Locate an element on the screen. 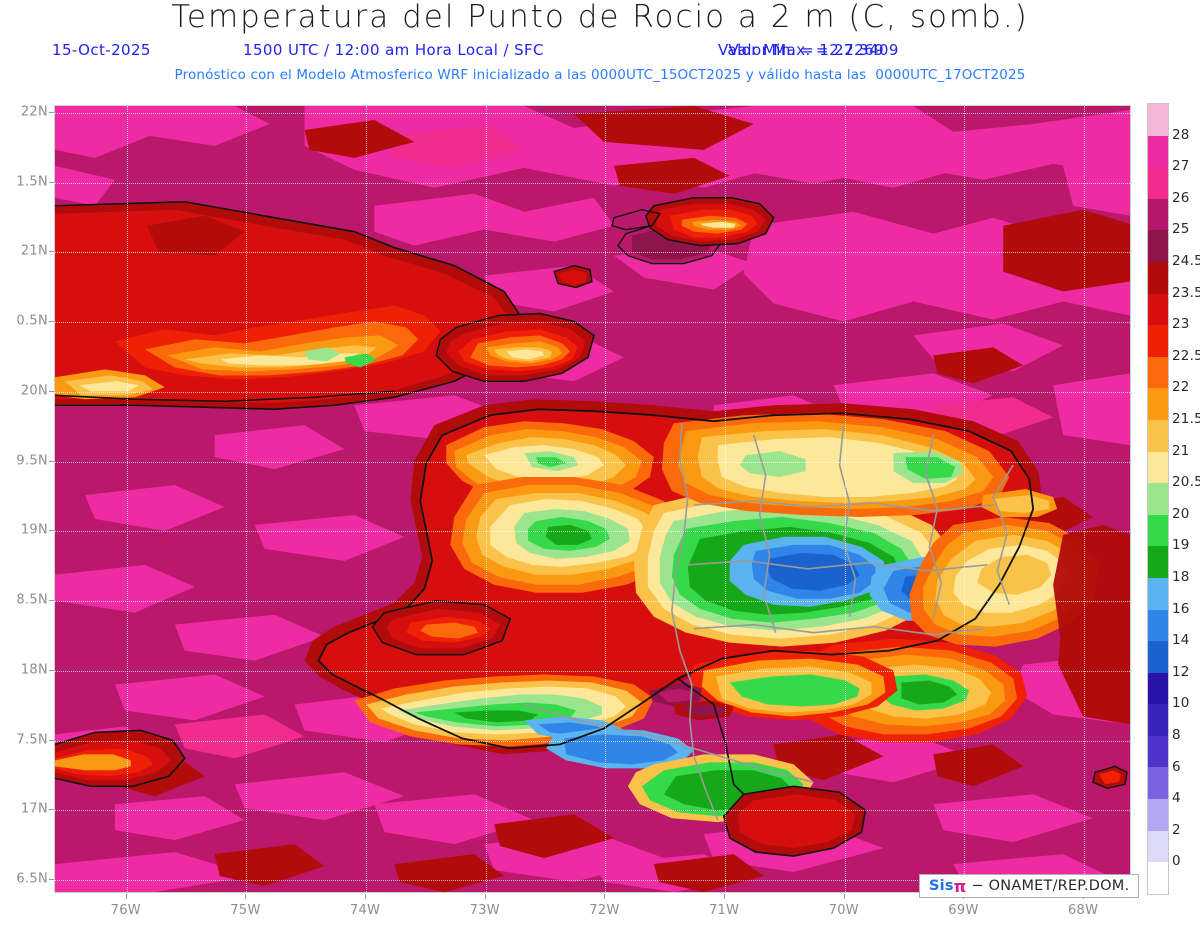 The image size is (1200, 927). colorbar-tick-label: 23 is located at coordinates (1181, 324).